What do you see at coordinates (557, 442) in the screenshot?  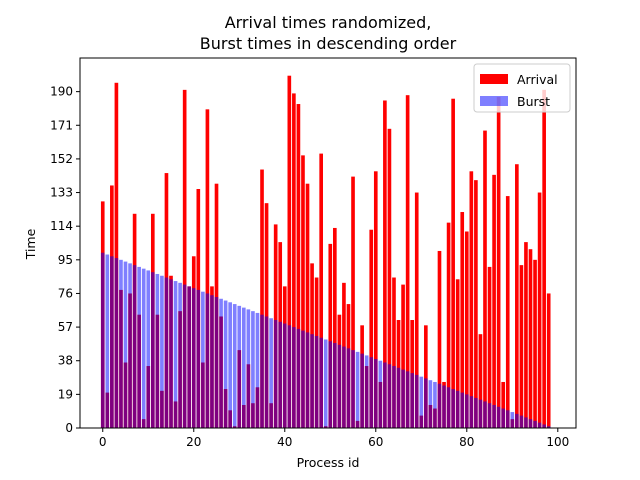 I see `x-tick-label: 100` at bounding box center [557, 442].